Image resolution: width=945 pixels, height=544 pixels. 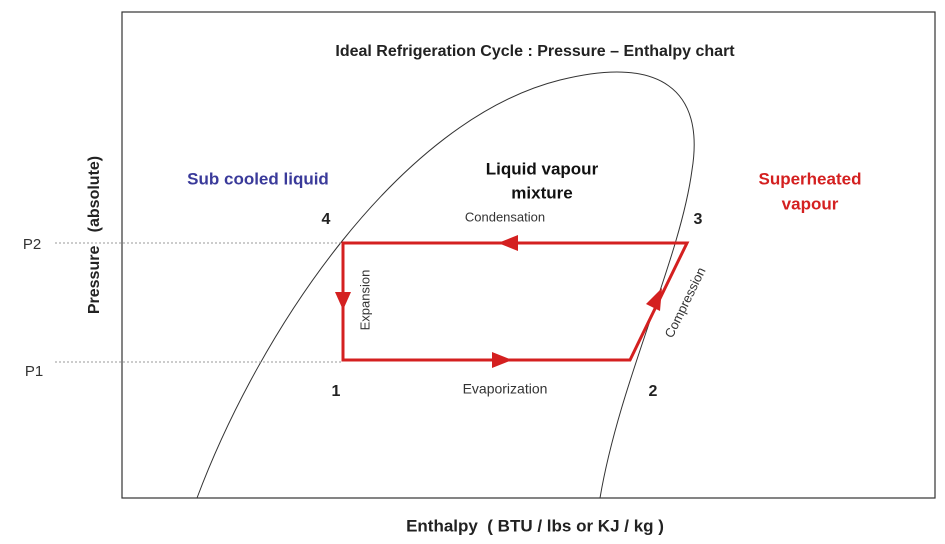 What do you see at coordinates (505, 389) in the screenshot?
I see `process-label: Evaporization` at bounding box center [505, 389].